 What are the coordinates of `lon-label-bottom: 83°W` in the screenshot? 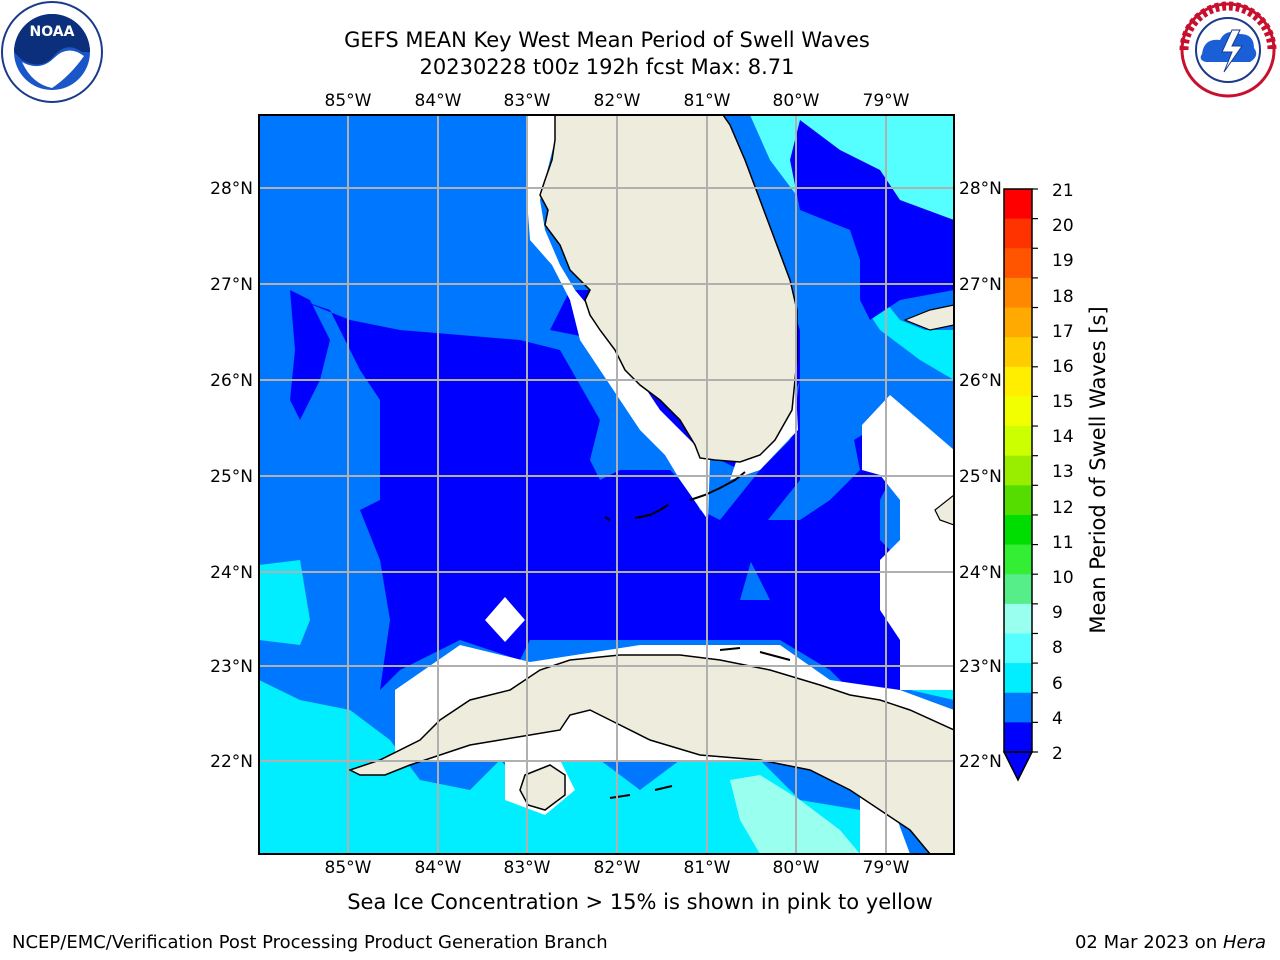 It's located at (527, 868).